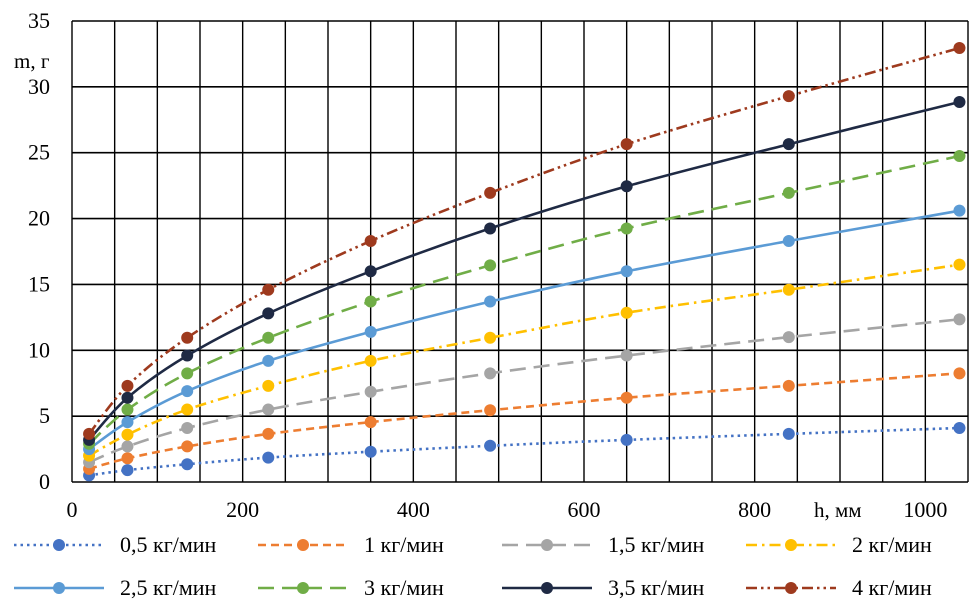  What do you see at coordinates (656, 544) in the screenshot?
I see `legend-label: 1,5 кг/мин` at bounding box center [656, 544].